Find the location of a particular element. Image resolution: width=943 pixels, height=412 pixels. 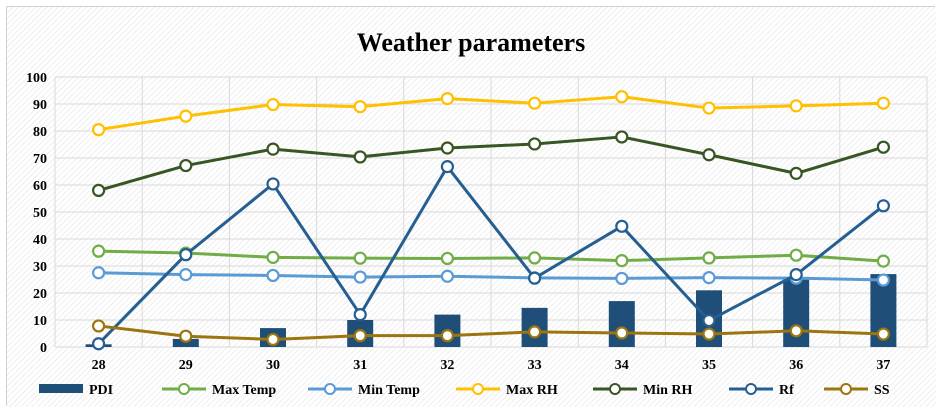

min-rh-legend-label: Min RH is located at coordinates (668, 390).